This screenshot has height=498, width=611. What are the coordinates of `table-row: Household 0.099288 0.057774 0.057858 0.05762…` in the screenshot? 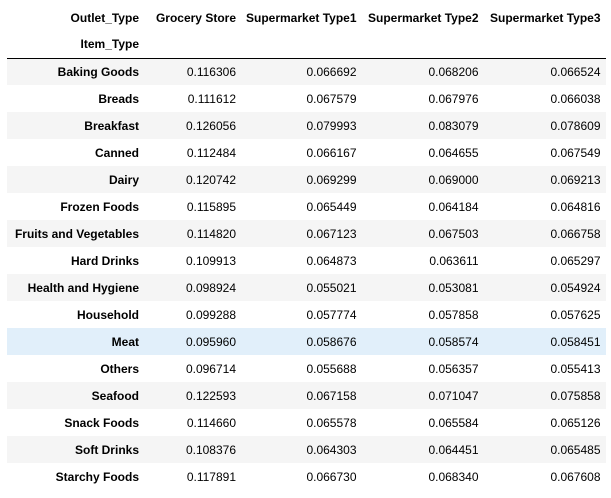 It's located at (306, 314).